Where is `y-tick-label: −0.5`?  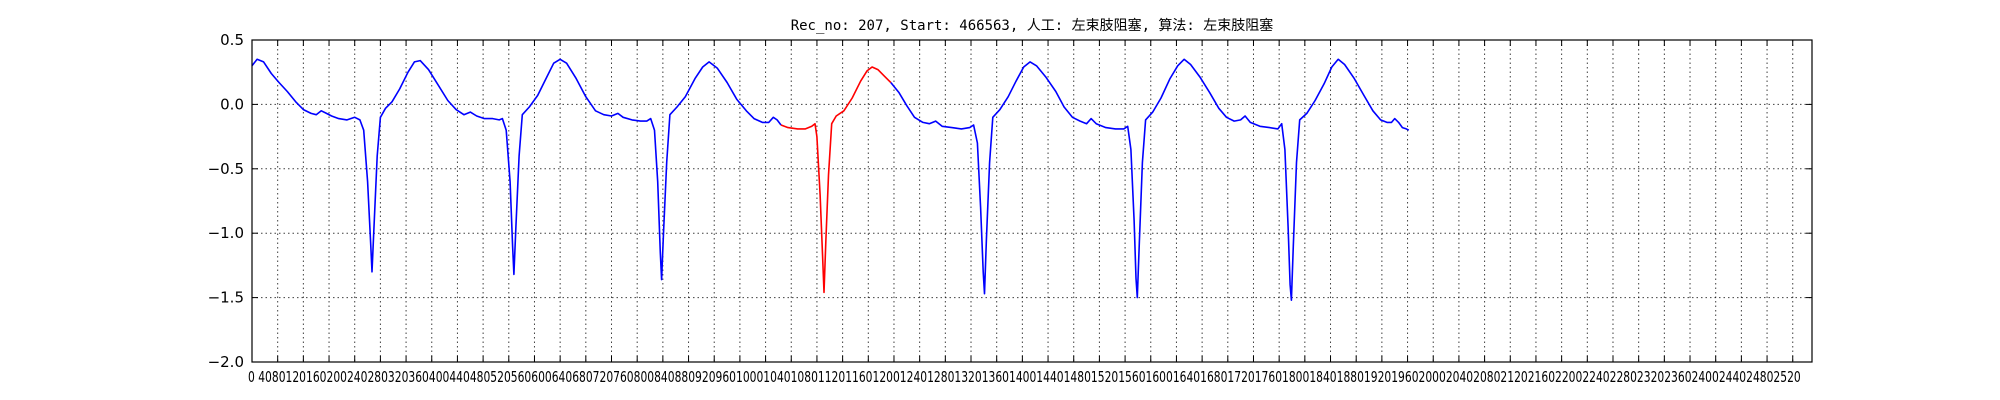 y-tick-label: −0.5 is located at coordinates (226, 169).